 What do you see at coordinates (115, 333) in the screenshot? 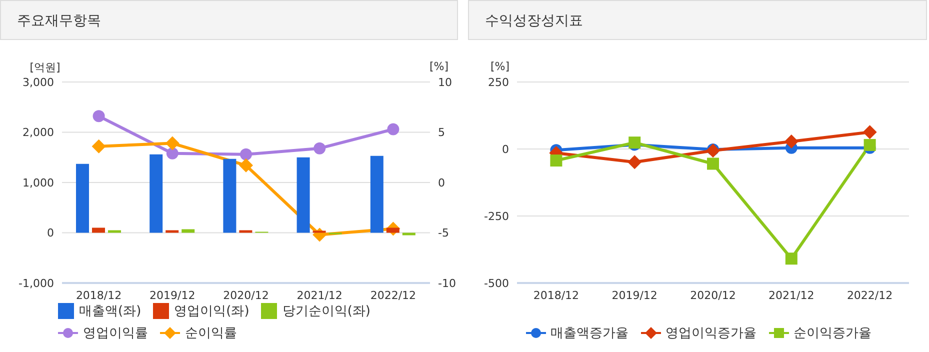
I see `legend-label: 영업이익률` at bounding box center [115, 333].